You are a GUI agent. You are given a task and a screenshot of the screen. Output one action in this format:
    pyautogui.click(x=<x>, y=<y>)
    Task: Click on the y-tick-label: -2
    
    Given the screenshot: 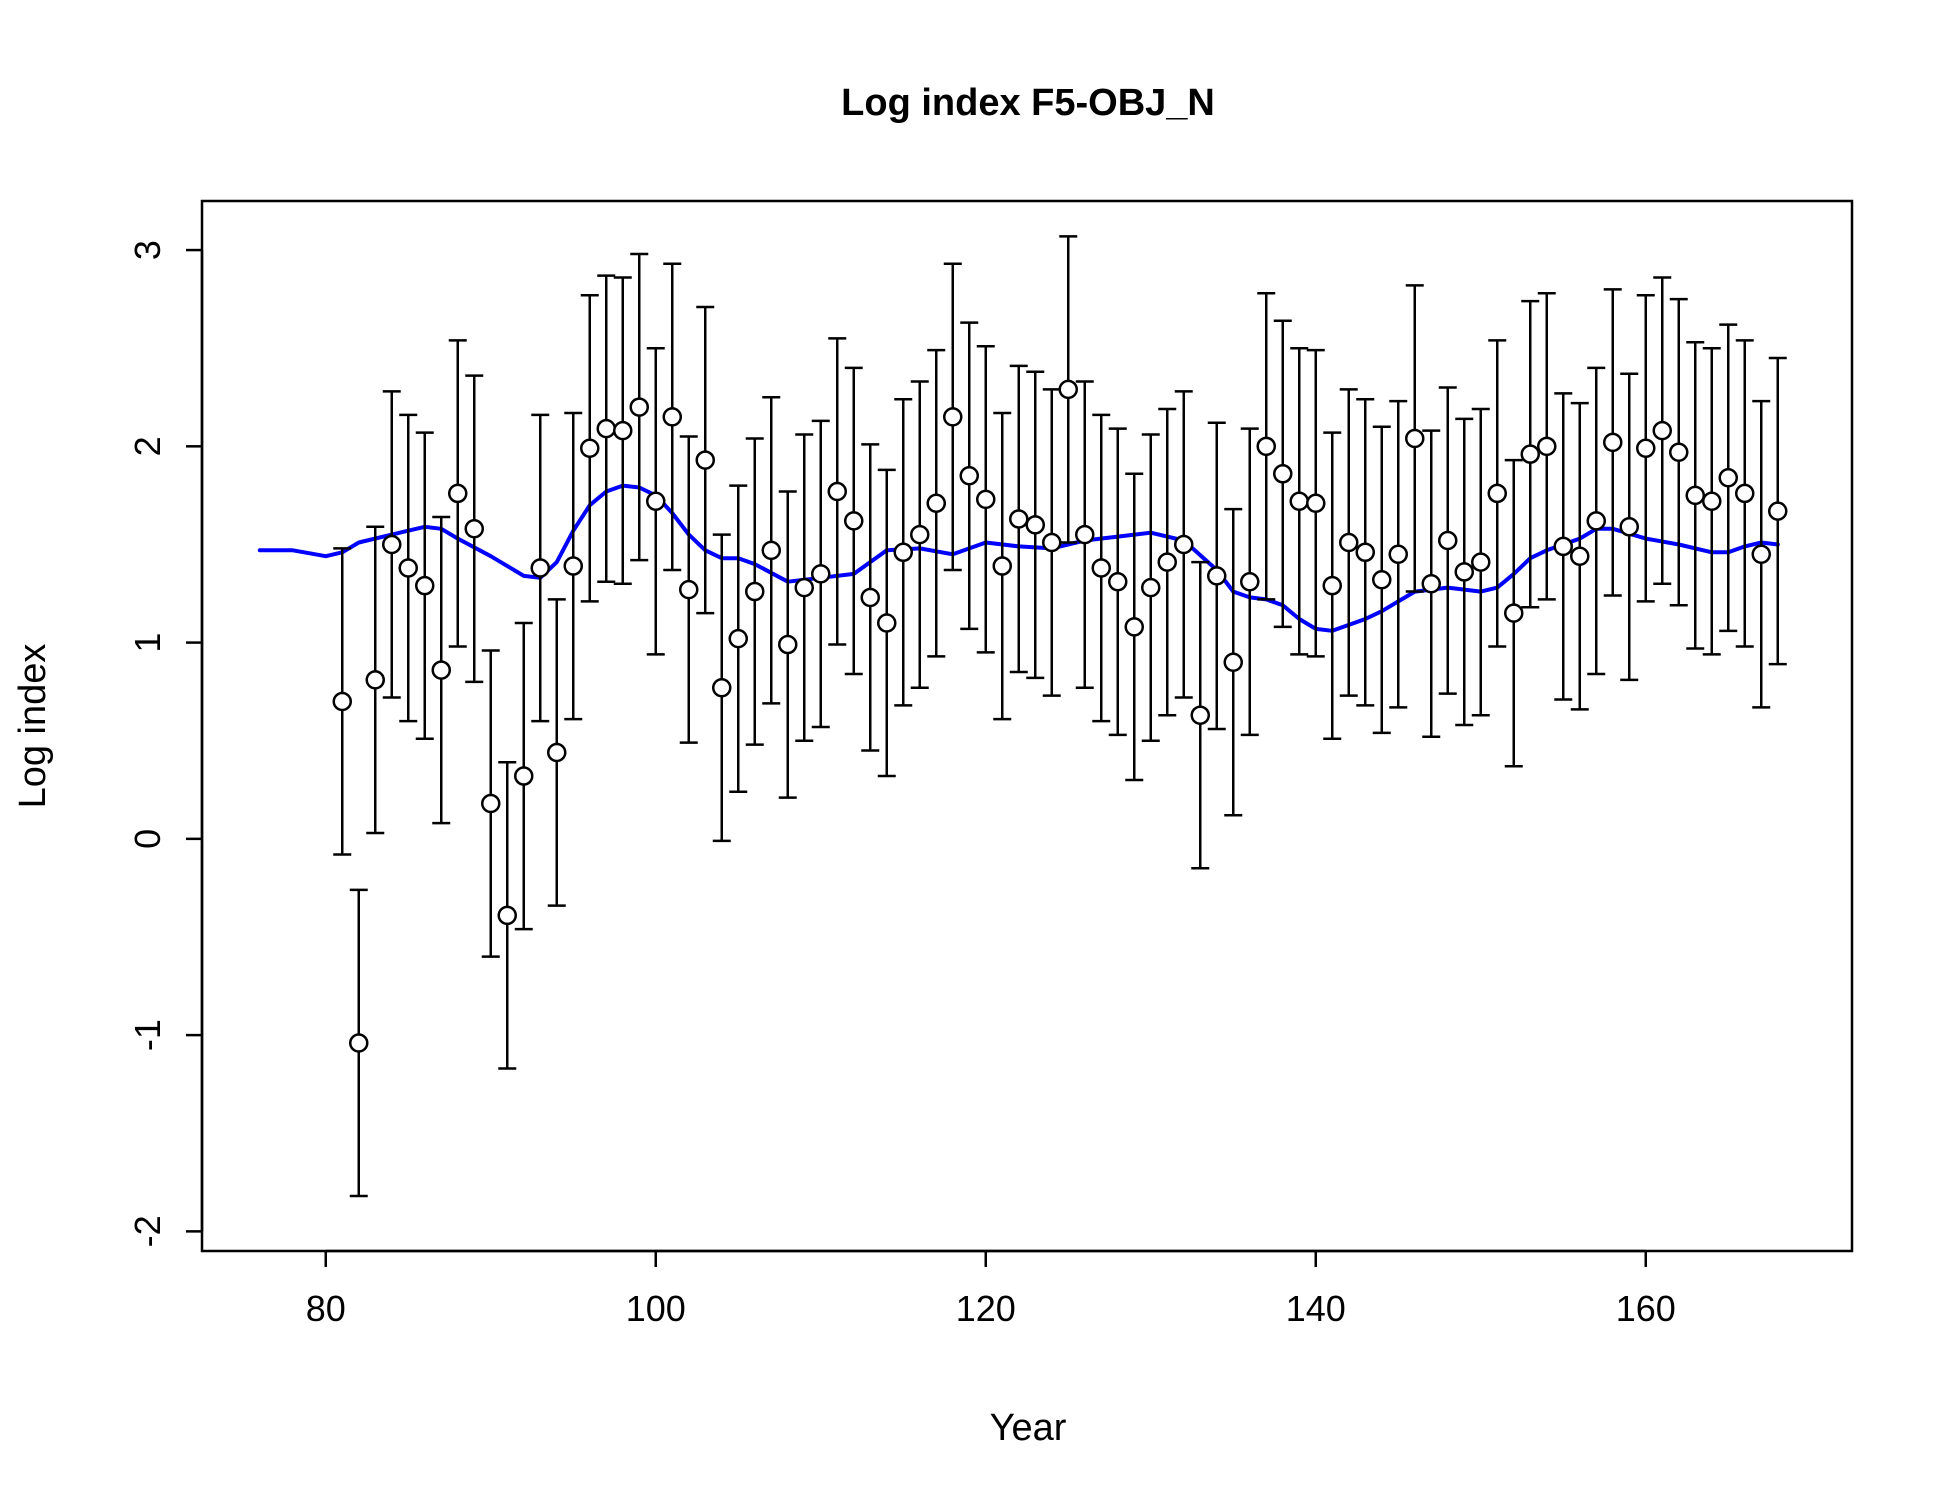 What is the action you would take?
    pyautogui.click(x=147, y=1231)
    